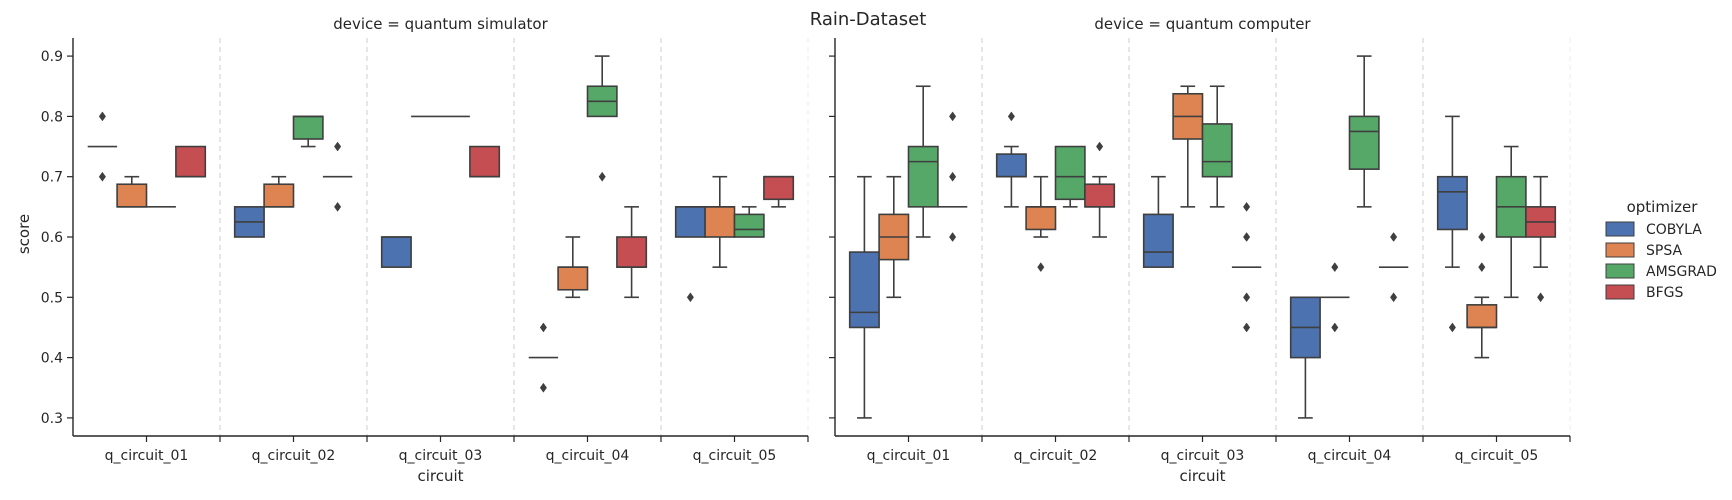 The width and height of the screenshot is (1732, 500). I want to click on legend-label-amsgrad: AMSGRAD, so click(1681, 272).